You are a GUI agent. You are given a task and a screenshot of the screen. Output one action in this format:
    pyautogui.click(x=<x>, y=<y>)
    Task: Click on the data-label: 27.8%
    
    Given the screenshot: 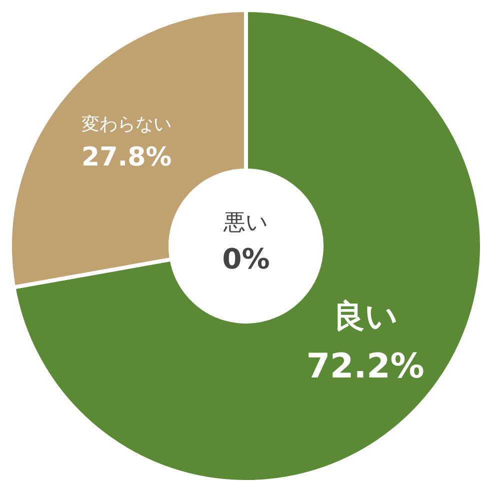 What is the action you would take?
    pyautogui.click(x=127, y=157)
    